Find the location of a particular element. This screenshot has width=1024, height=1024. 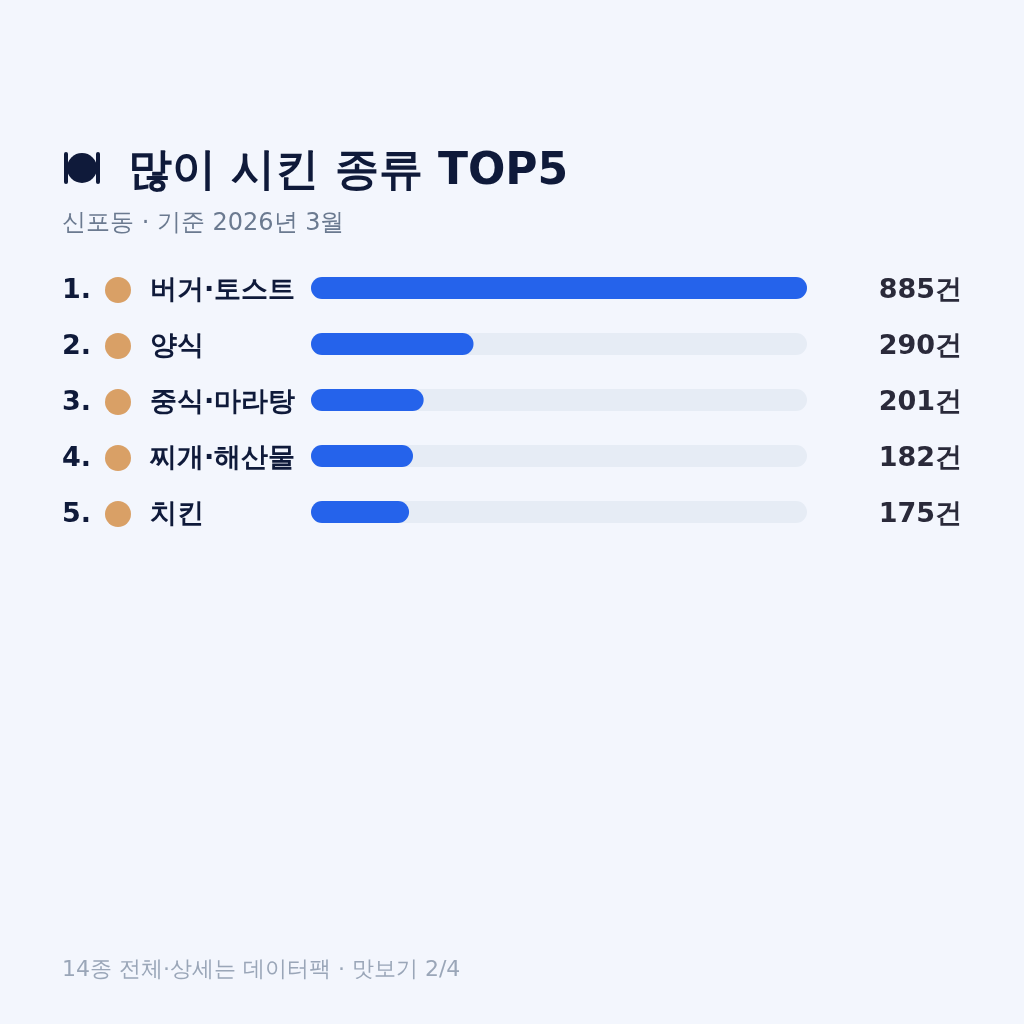

data-label: 201건 is located at coordinates (920, 400).